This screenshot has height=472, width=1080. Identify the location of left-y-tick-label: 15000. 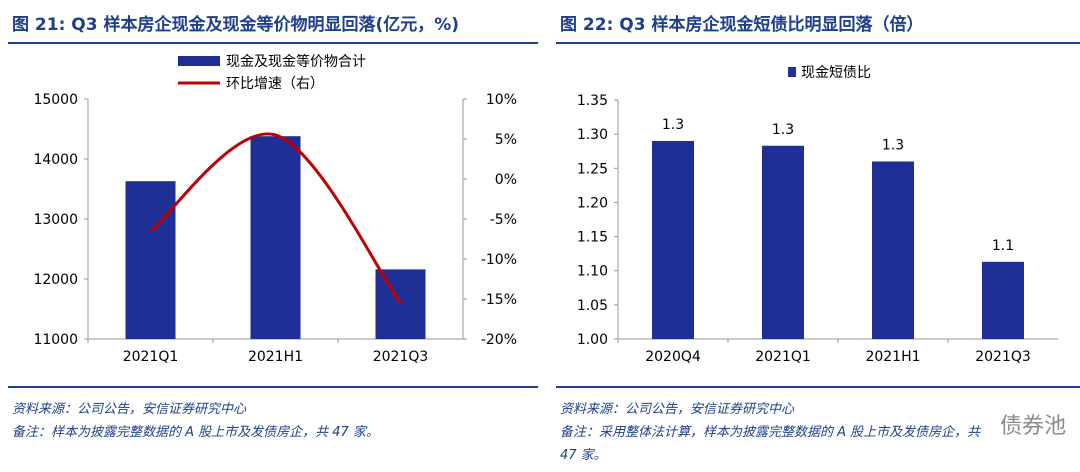
(55, 100).